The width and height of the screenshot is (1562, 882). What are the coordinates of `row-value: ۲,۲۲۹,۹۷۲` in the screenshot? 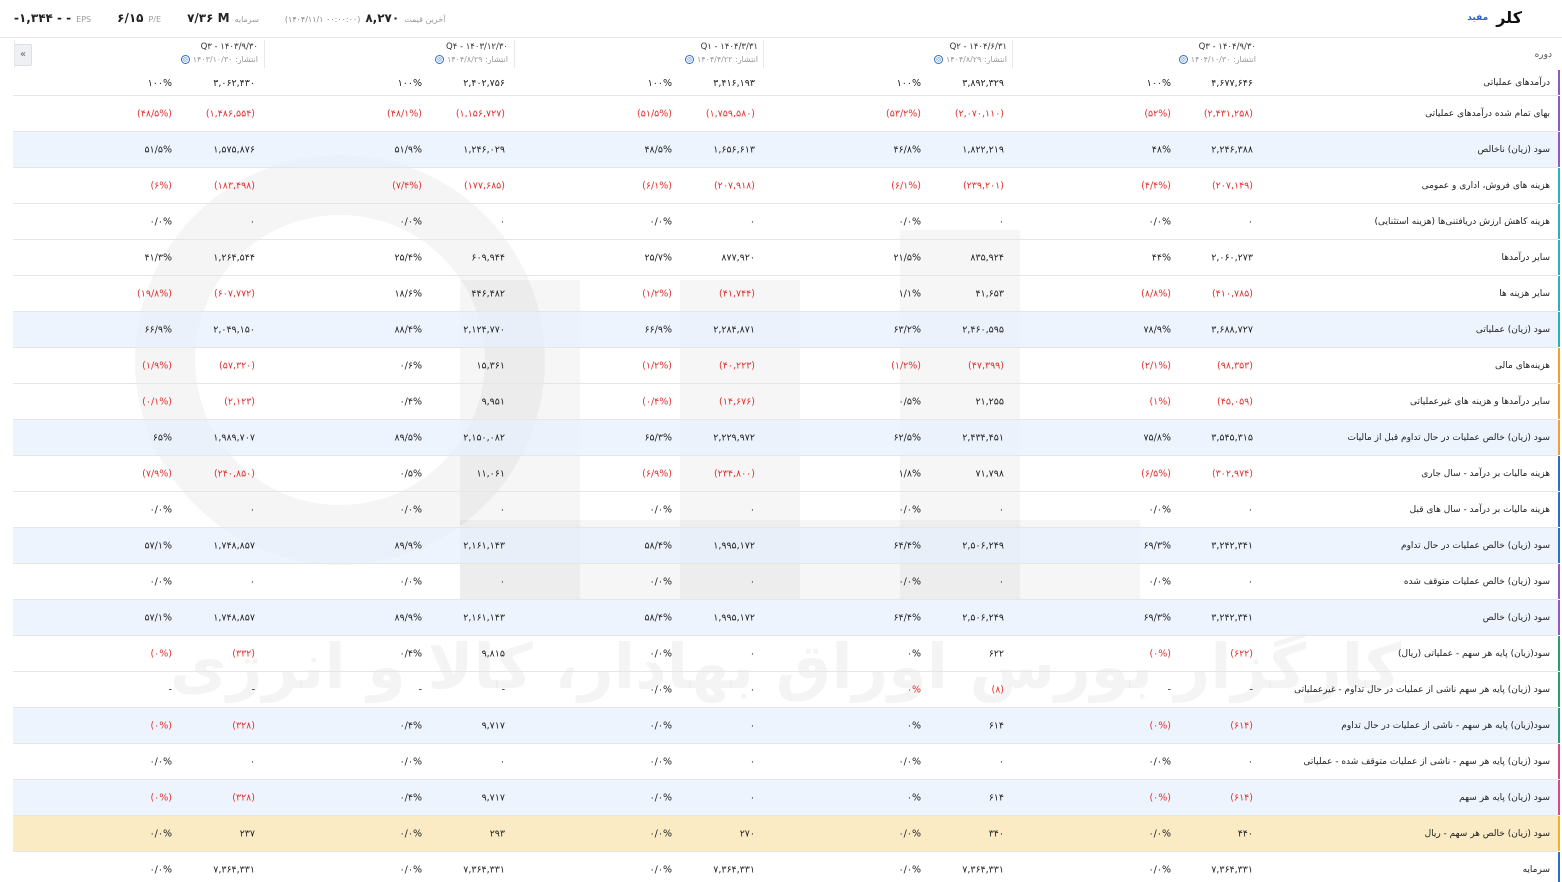 It's located at (734, 437).